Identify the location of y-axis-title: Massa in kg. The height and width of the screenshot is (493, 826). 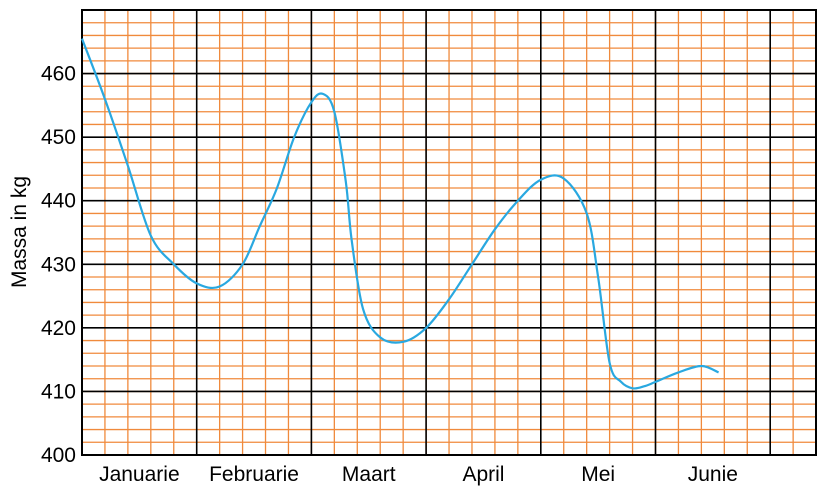
(19, 232).